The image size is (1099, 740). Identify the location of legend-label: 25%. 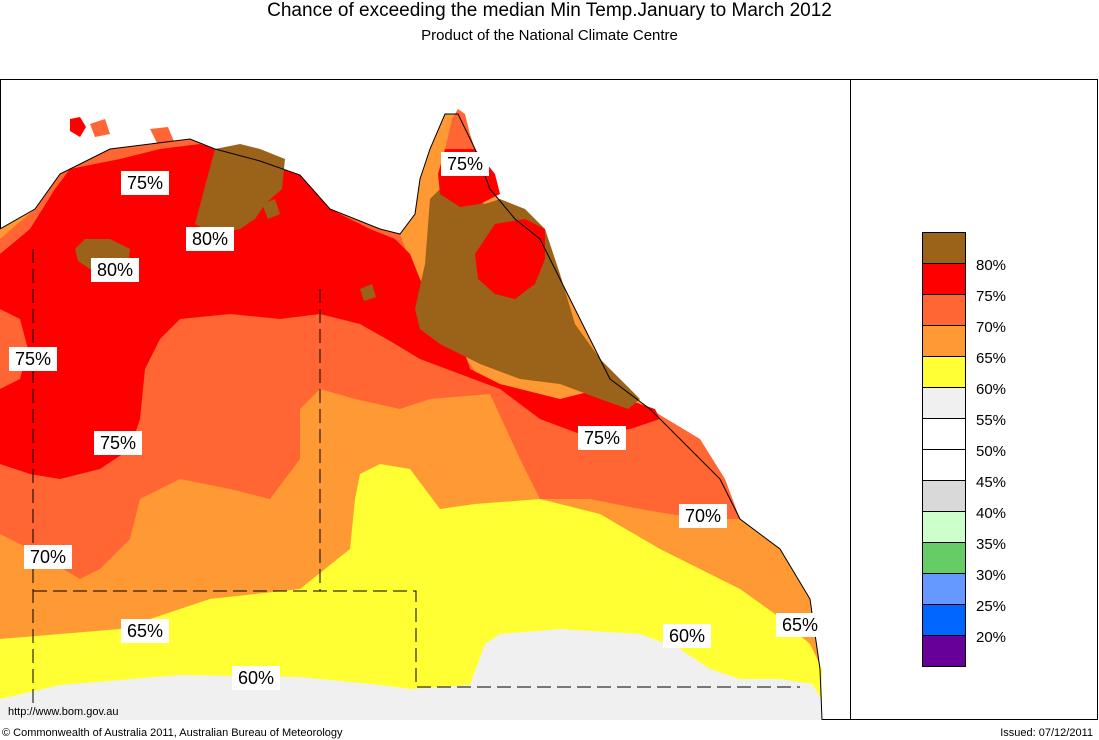
(991, 606).